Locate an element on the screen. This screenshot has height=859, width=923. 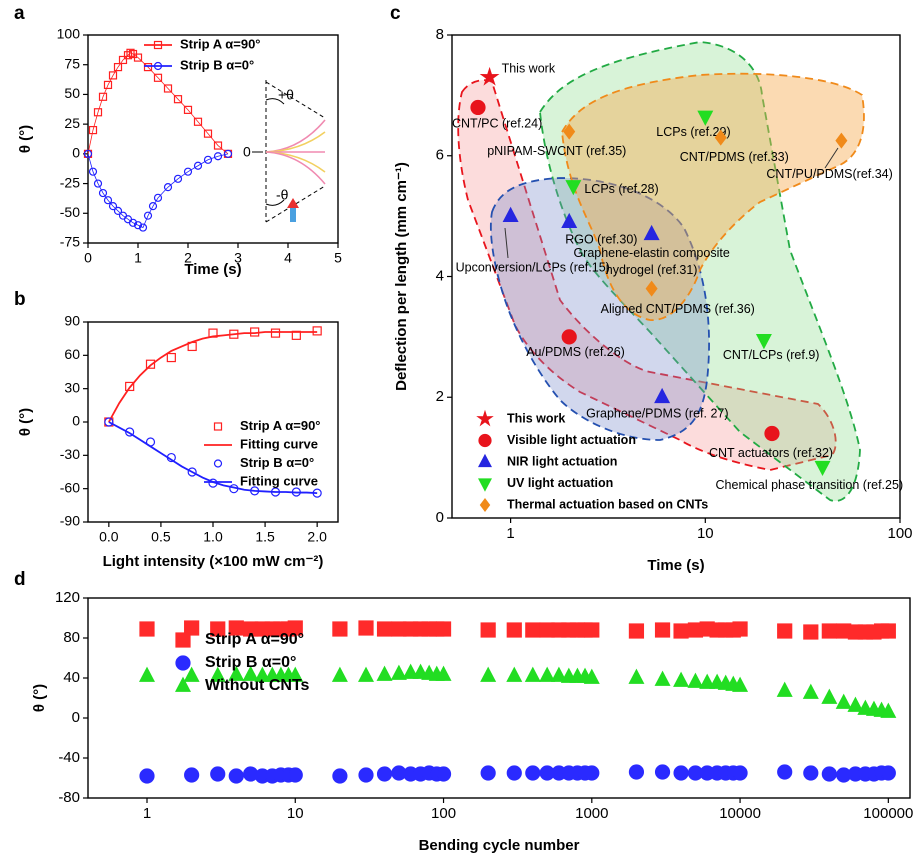
point-label: CNT actuators (ref.32) is located at coordinates (771, 453).